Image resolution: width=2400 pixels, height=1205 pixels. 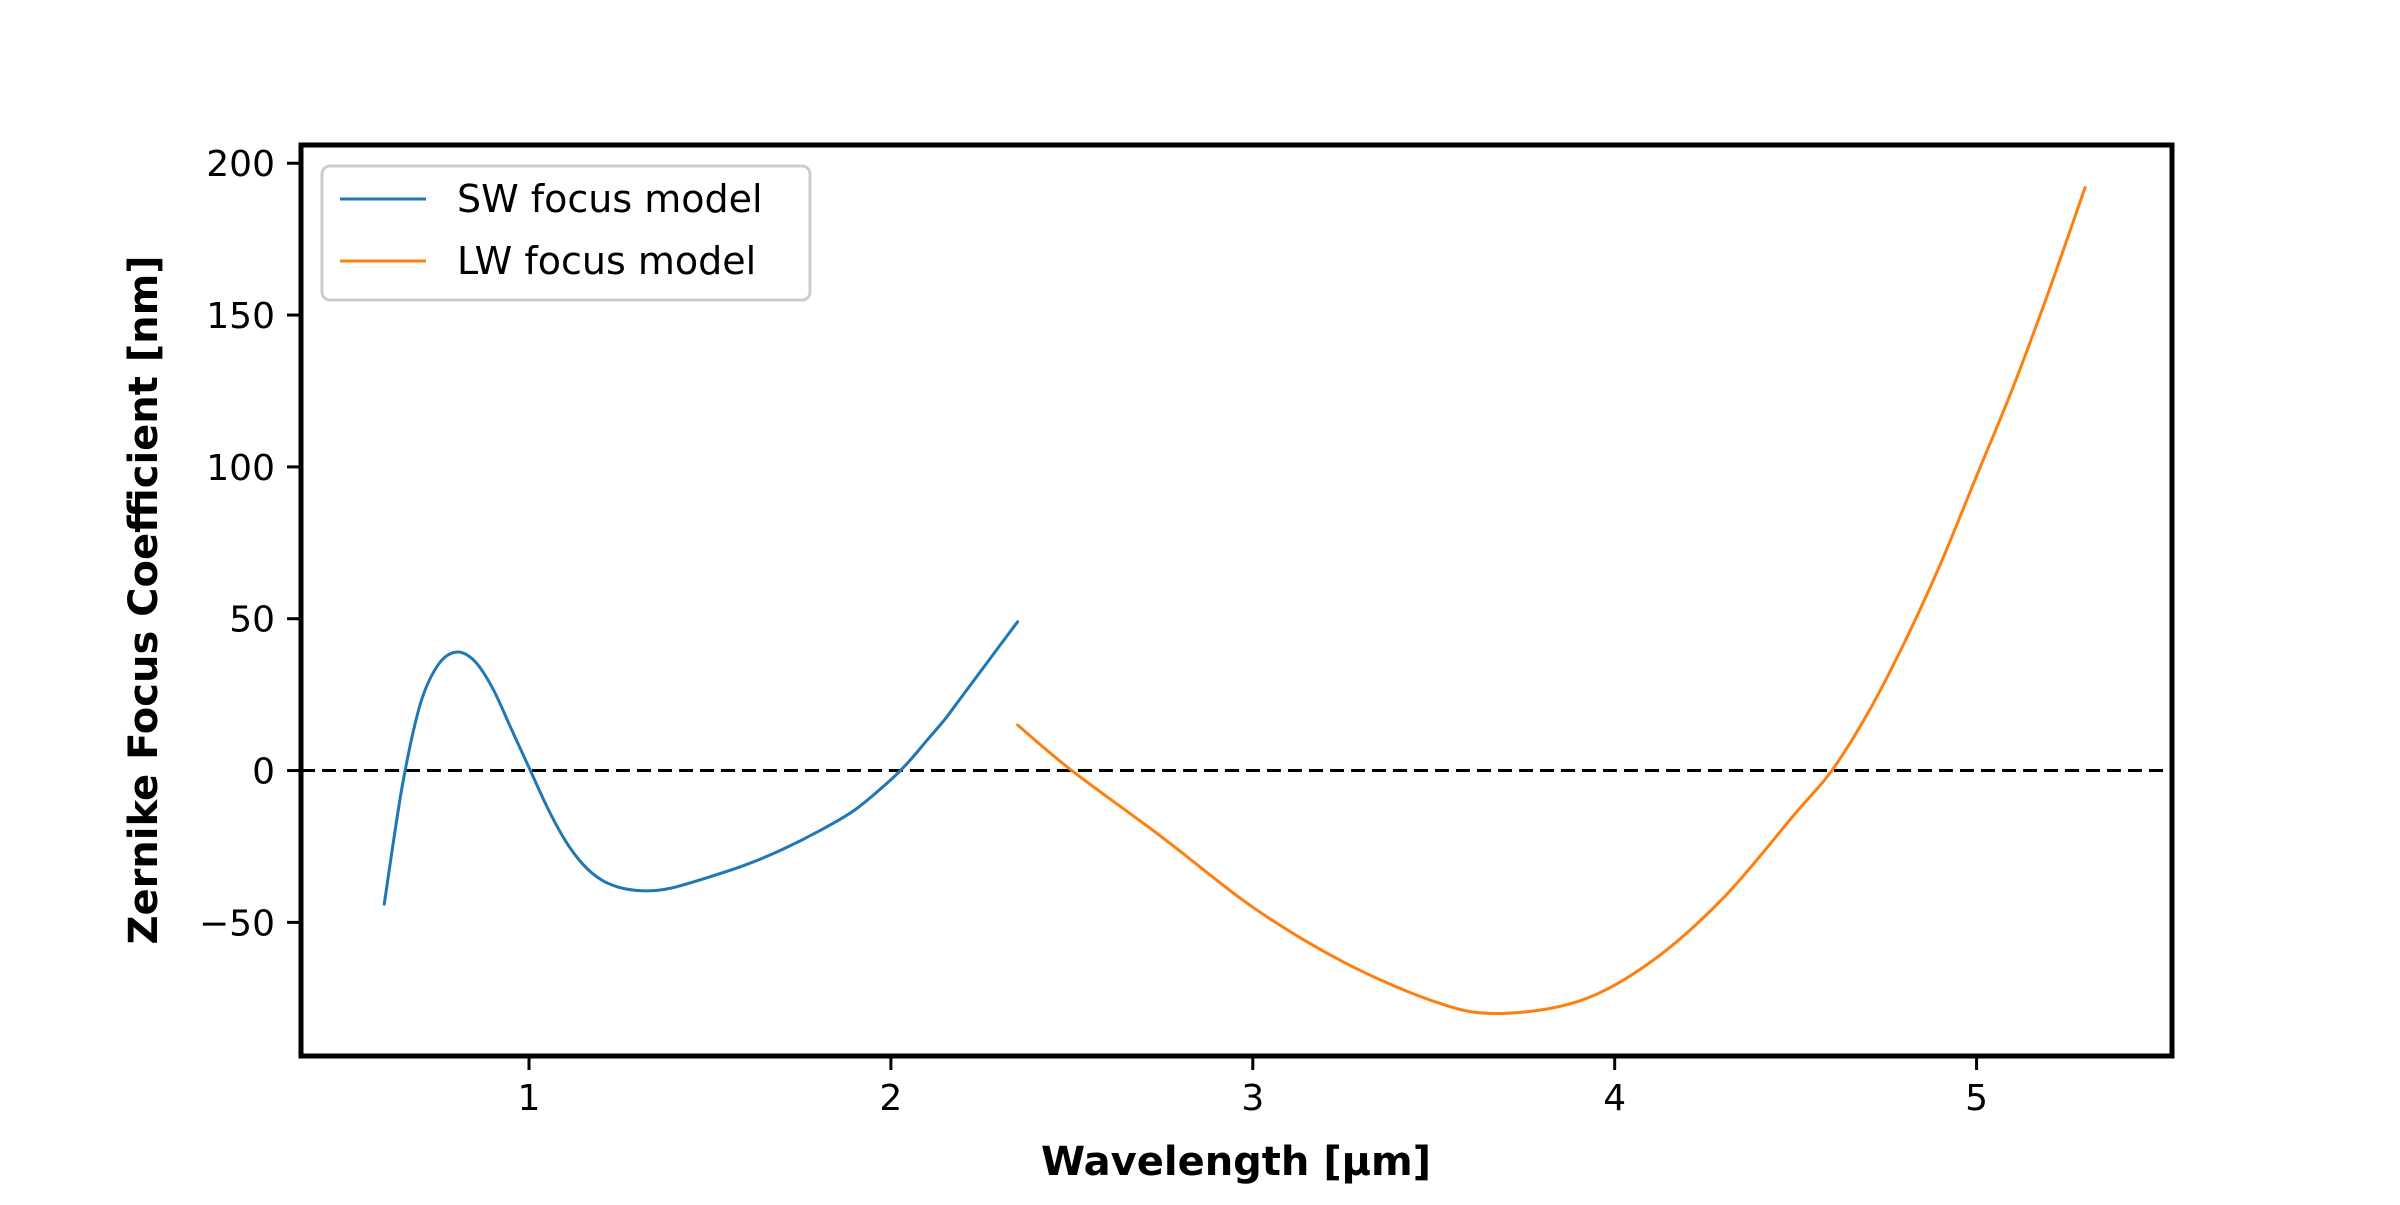 What do you see at coordinates (701, 763) in the screenshot?
I see `series-line-sw` at bounding box center [701, 763].